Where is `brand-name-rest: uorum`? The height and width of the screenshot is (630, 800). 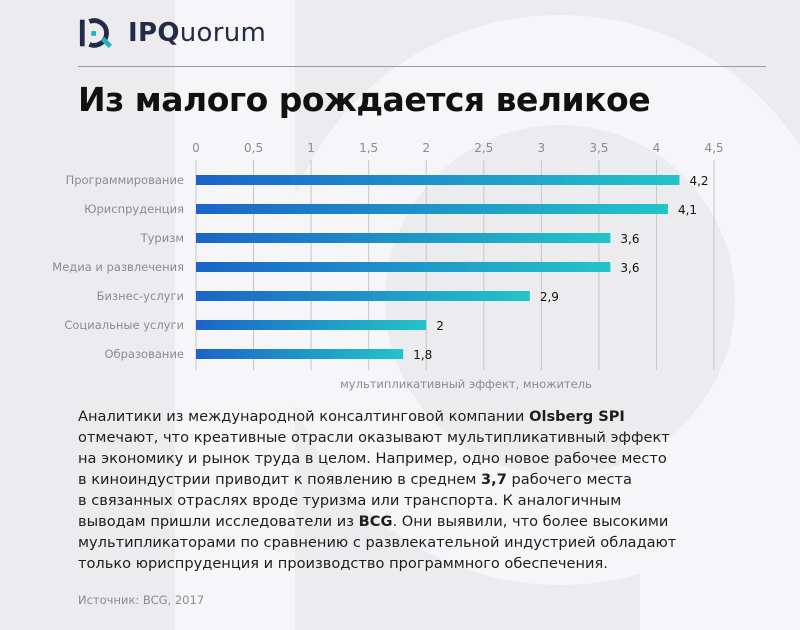 brand-name-rest: uorum is located at coordinates (223, 33).